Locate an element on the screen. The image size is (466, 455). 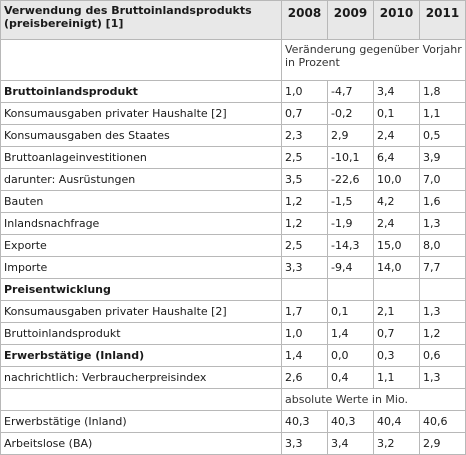
value-cell: 40,6 is located at coordinates (442, 421).